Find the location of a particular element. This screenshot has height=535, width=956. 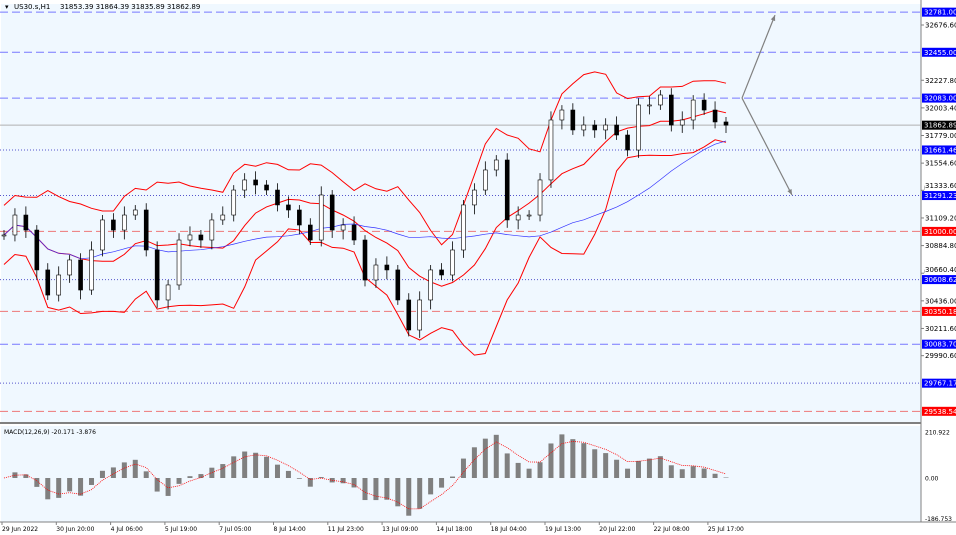

y-tick-label: 31779.00 is located at coordinates (940, 136).